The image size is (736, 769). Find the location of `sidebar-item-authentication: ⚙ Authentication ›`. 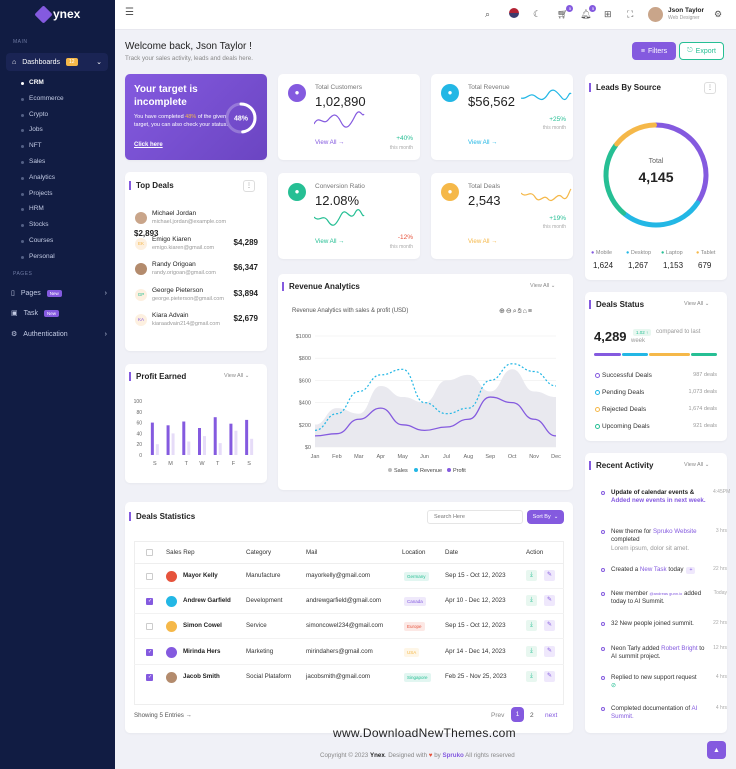

sidebar-item-authentication: ⚙ Authentication › is located at coordinates (59, 334).